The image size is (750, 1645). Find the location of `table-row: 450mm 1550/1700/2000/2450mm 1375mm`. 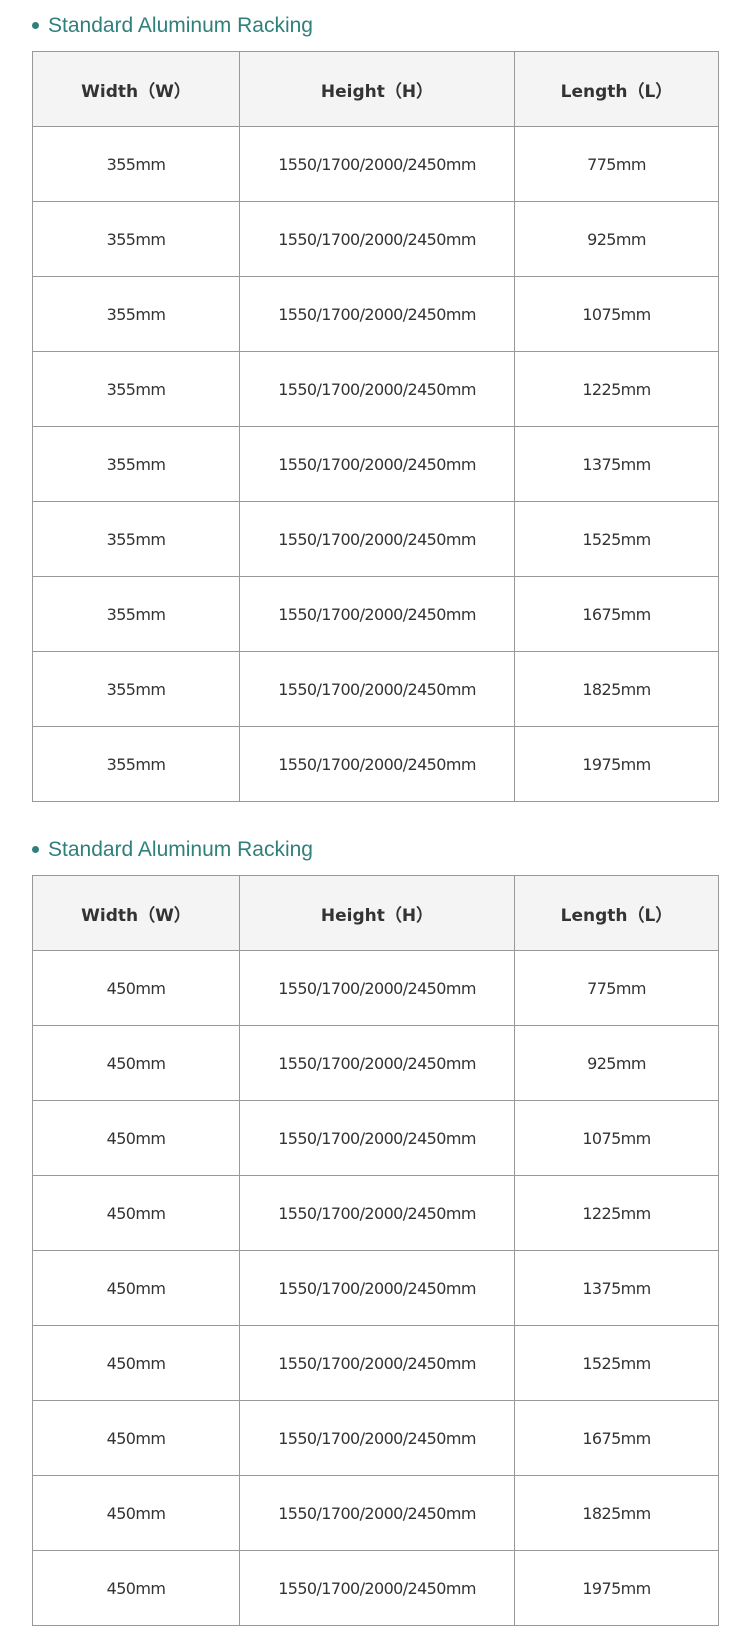

table-row: 450mm 1550/1700/2000/2450mm 1375mm is located at coordinates (375, 1288).